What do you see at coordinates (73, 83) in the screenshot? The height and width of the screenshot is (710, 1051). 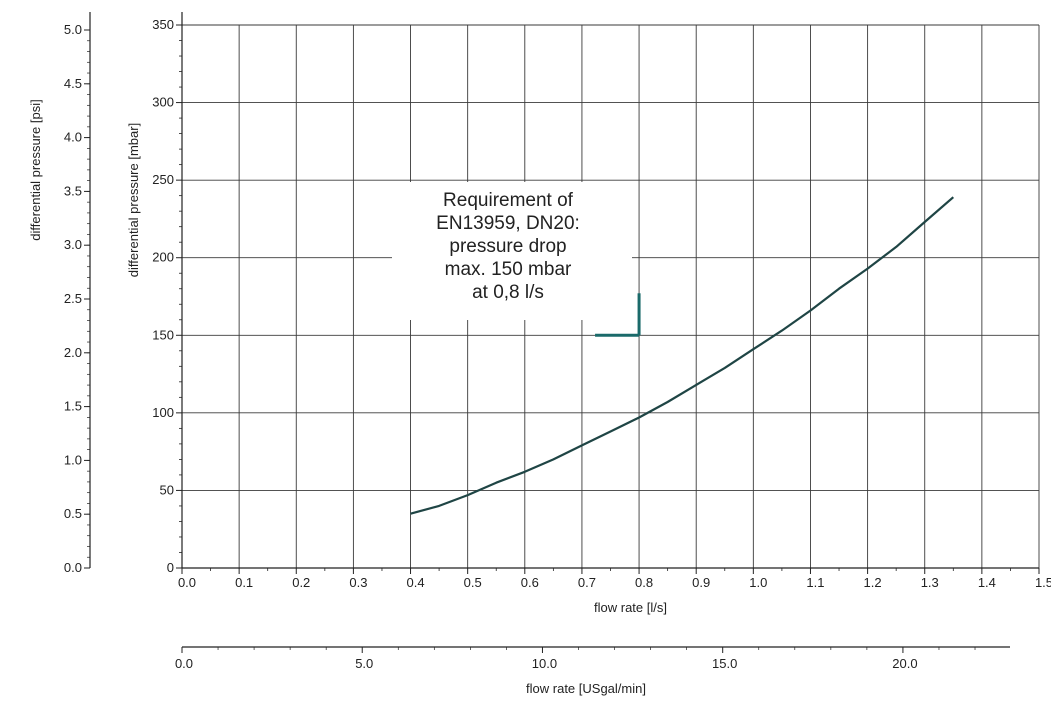 I see `psi-tick-label: 4.5` at bounding box center [73, 83].